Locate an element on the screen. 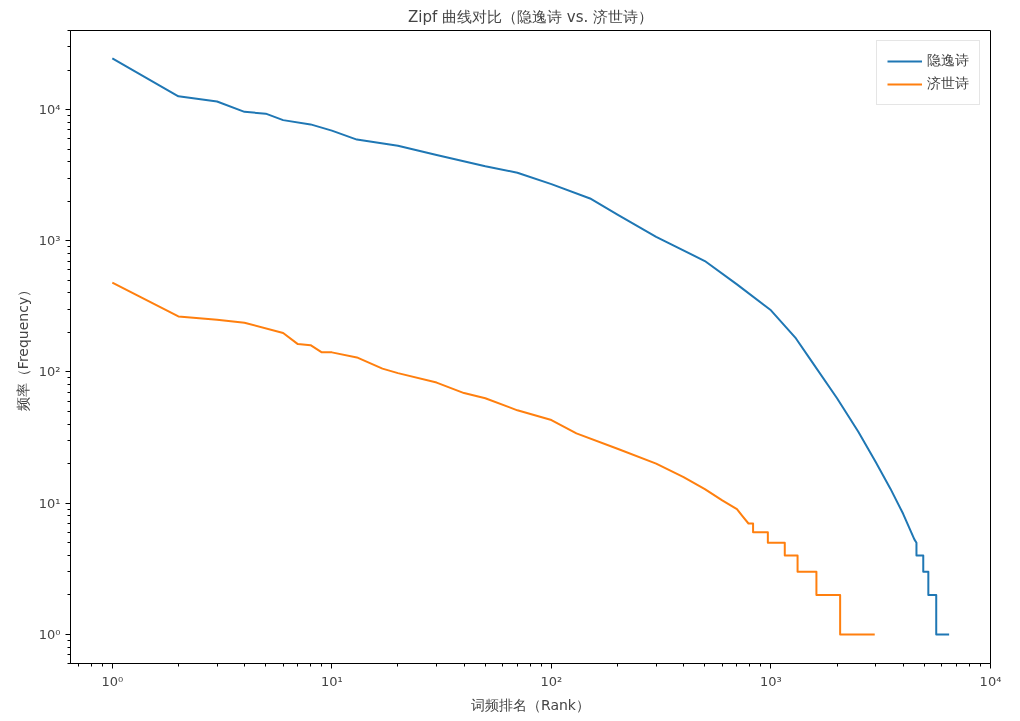 The height and width of the screenshot is (721, 1020). chart-title: Zipf 曲线对比（隐逸诗 vs. 济世诗） is located at coordinates (531, 16).